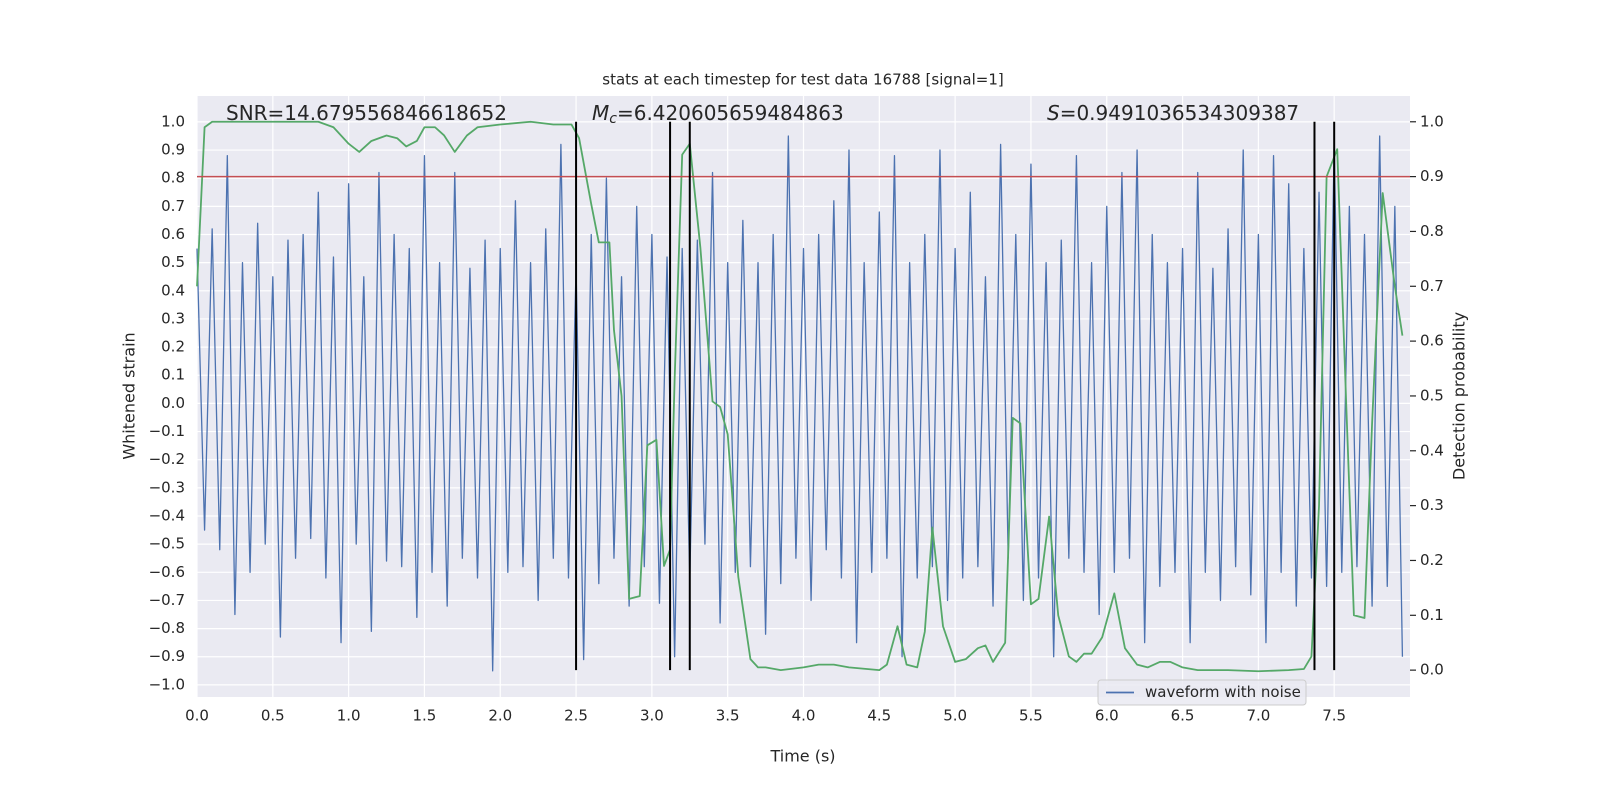  I want to click on y-tick-label: −0.2, so click(167, 459).